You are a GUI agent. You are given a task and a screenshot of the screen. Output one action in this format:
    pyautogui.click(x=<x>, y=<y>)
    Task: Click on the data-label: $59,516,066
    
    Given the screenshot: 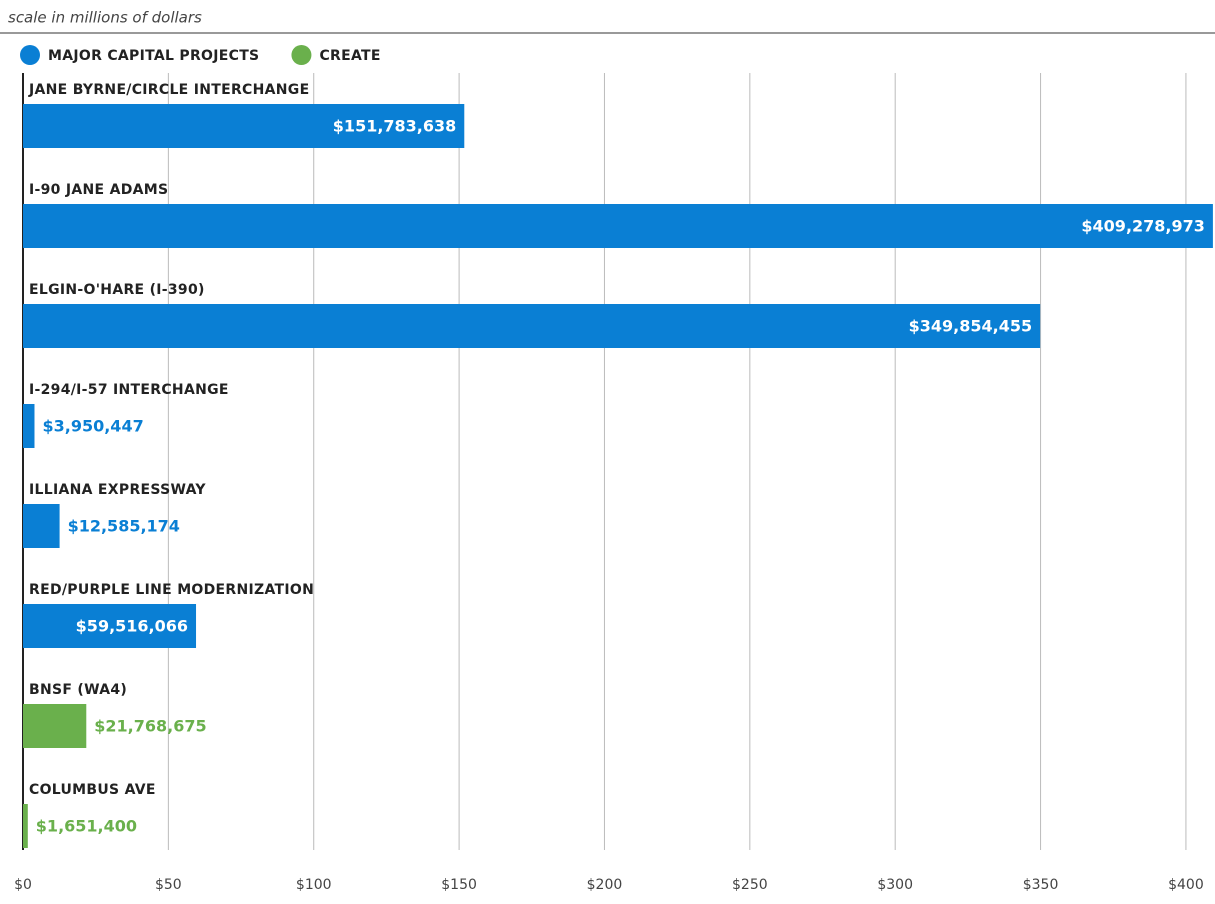 What is the action you would take?
    pyautogui.click(x=132, y=626)
    